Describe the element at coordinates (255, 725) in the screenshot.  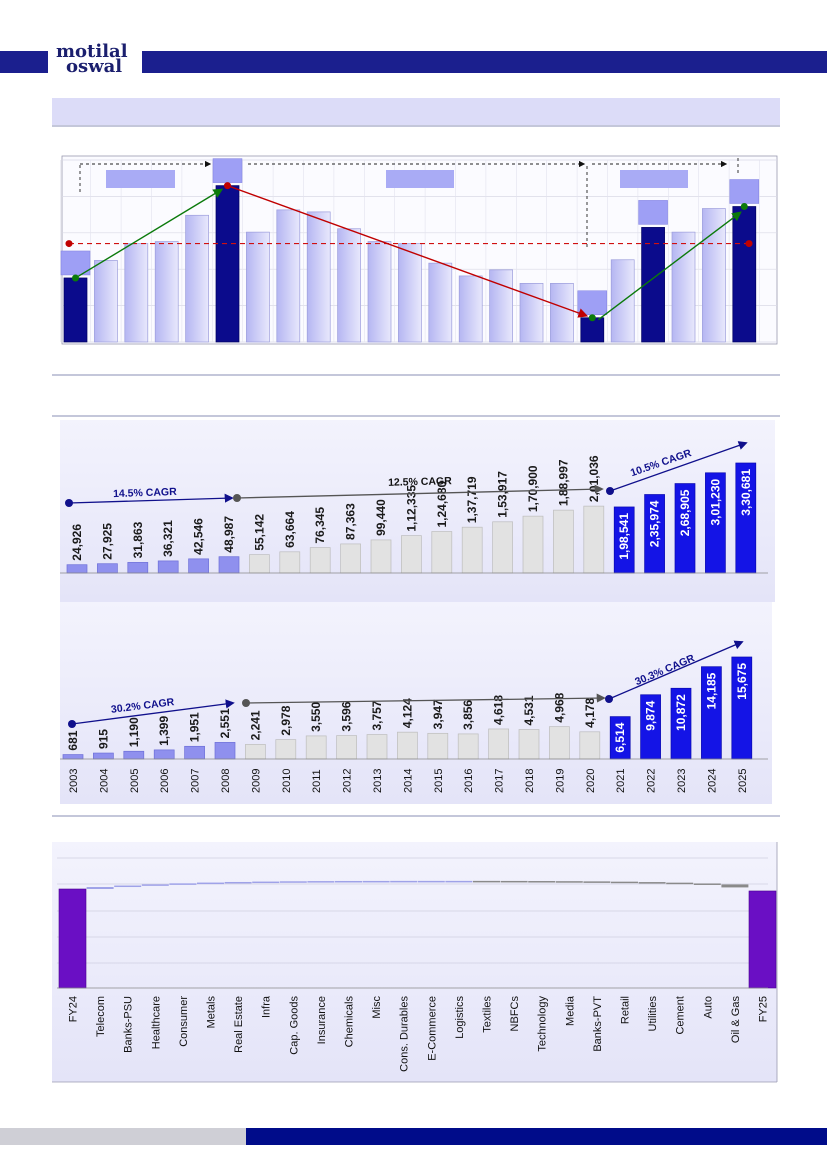
I see `chart3-value-label: 2,241` at that location.